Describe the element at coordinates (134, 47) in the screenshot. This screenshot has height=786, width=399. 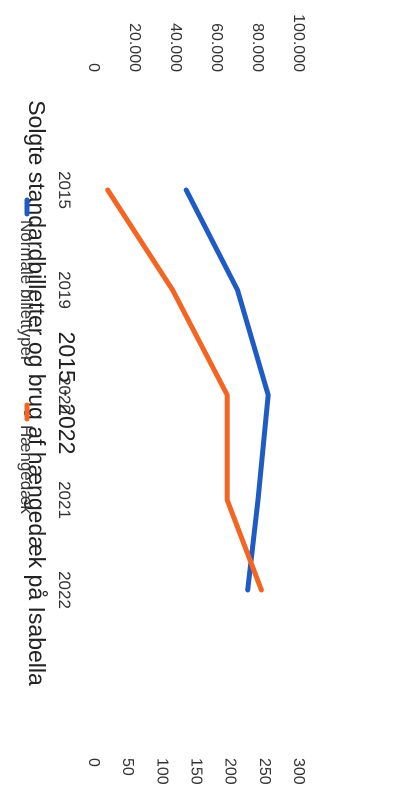
I see `y-left-tick-label: 20.000` at that location.